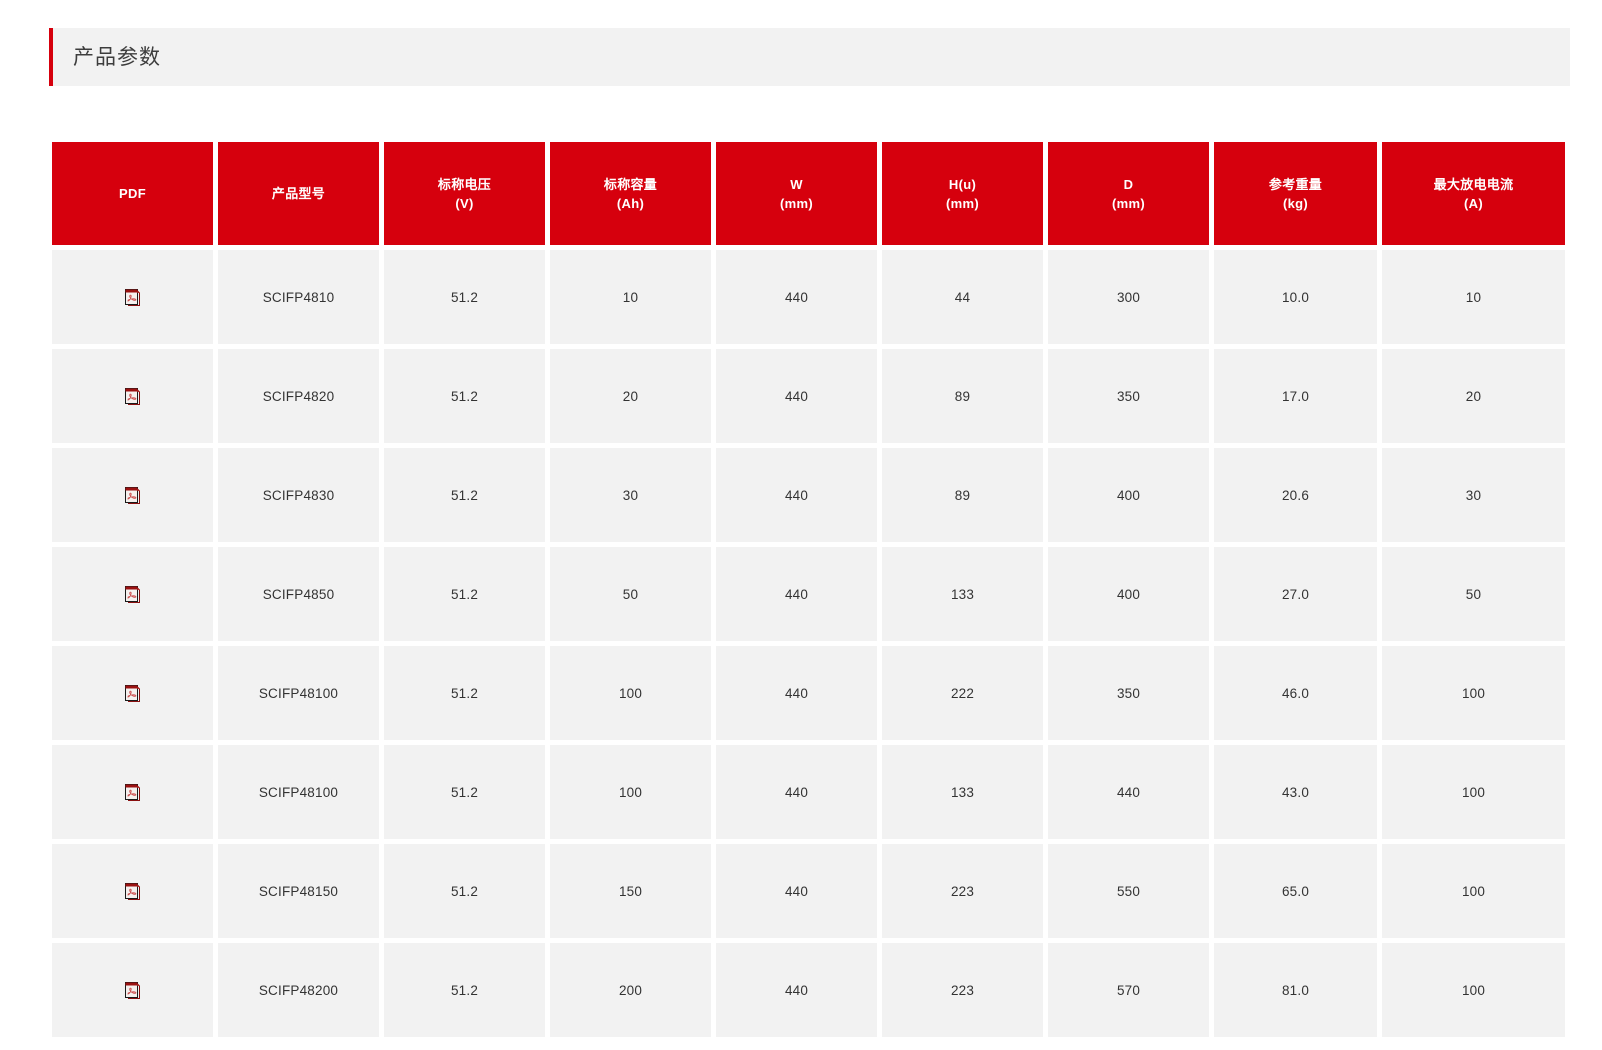 This screenshot has height=1050, width=1602. Describe the element at coordinates (630, 396) in the screenshot. I see `cell-capacity: 20` at that location.